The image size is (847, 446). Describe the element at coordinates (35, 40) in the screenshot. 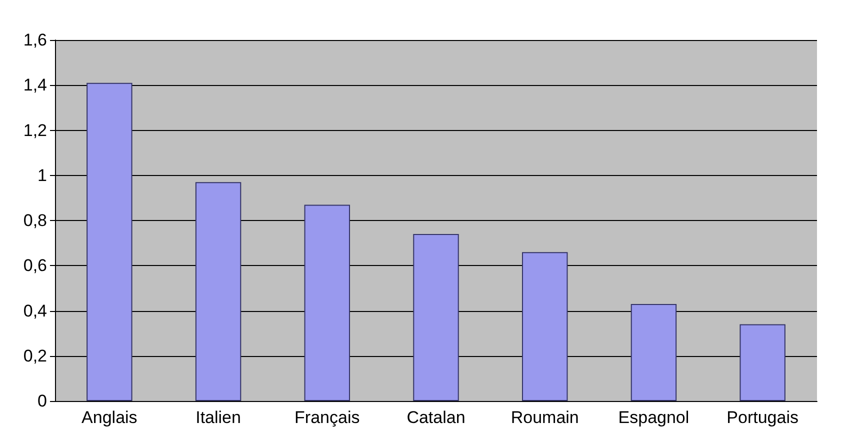

I see `y-tick-label: 1,6` at that location.